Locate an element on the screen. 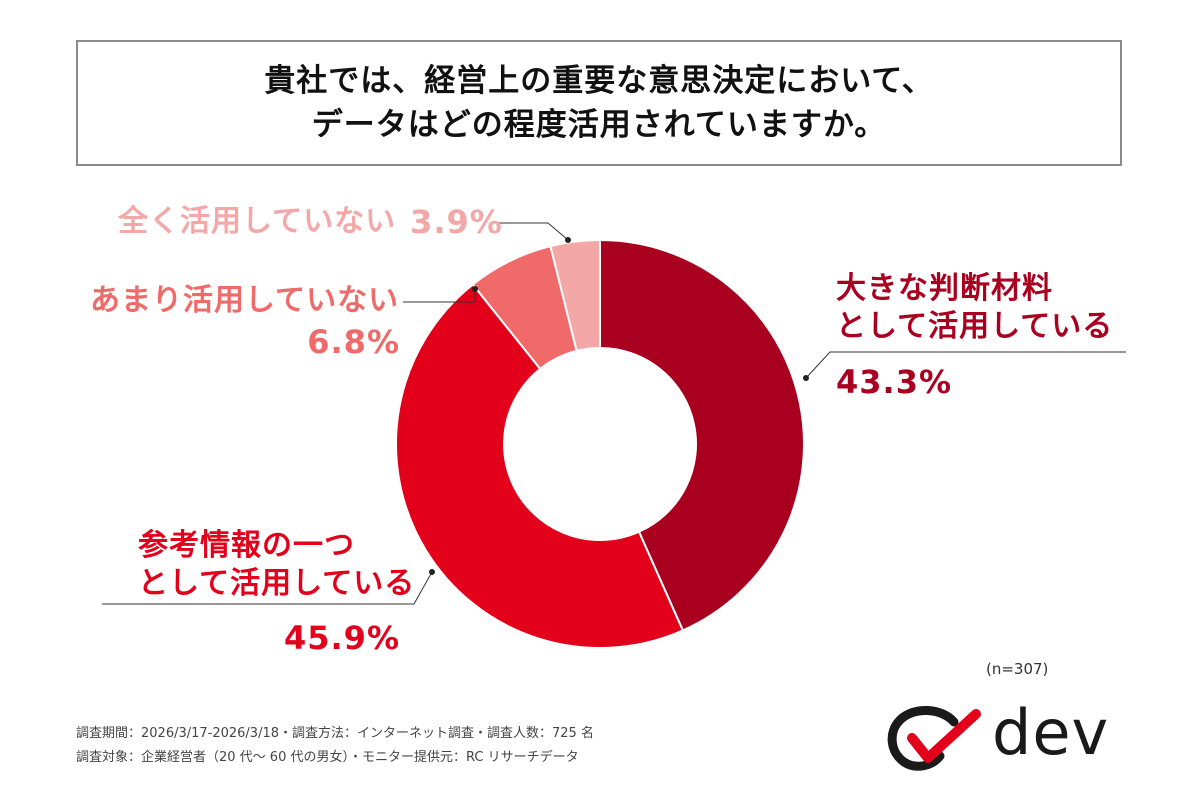 Image resolution: width=1200 pixels, height=800 pixels. label-reference: 参考情報の一つ として活用している is located at coordinates (277, 565).